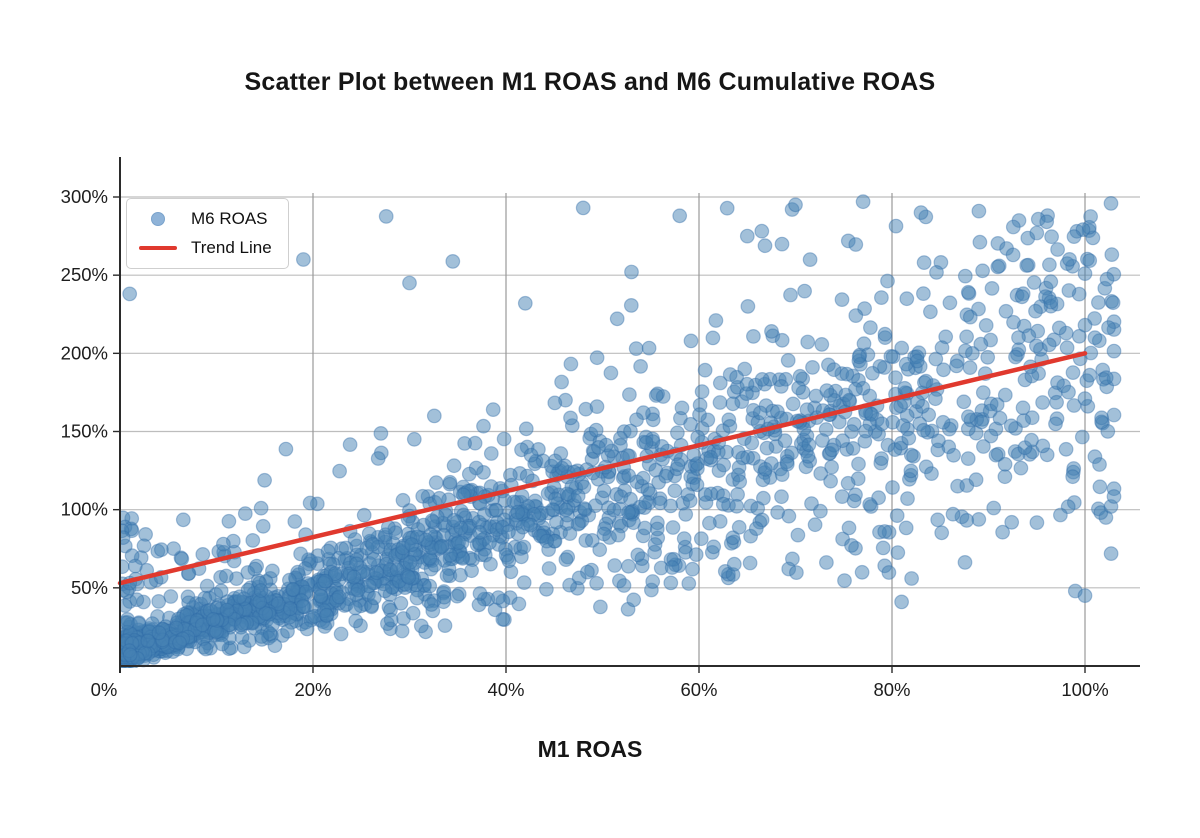  What do you see at coordinates (84, 509) in the screenshot?
I see `y-tick-label: 100%` at bounding box center [84, 509].